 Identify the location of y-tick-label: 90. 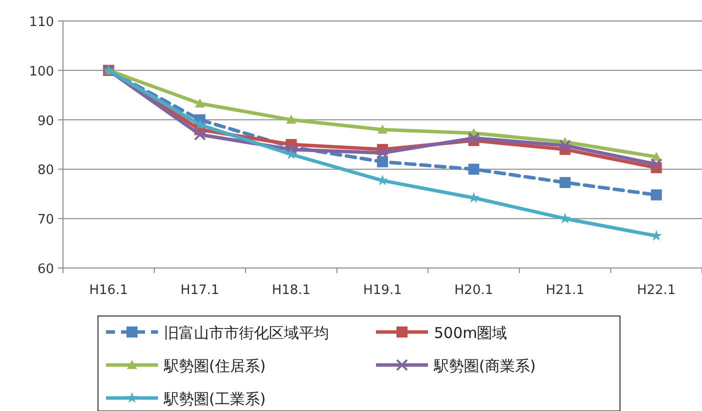
(45, 121).